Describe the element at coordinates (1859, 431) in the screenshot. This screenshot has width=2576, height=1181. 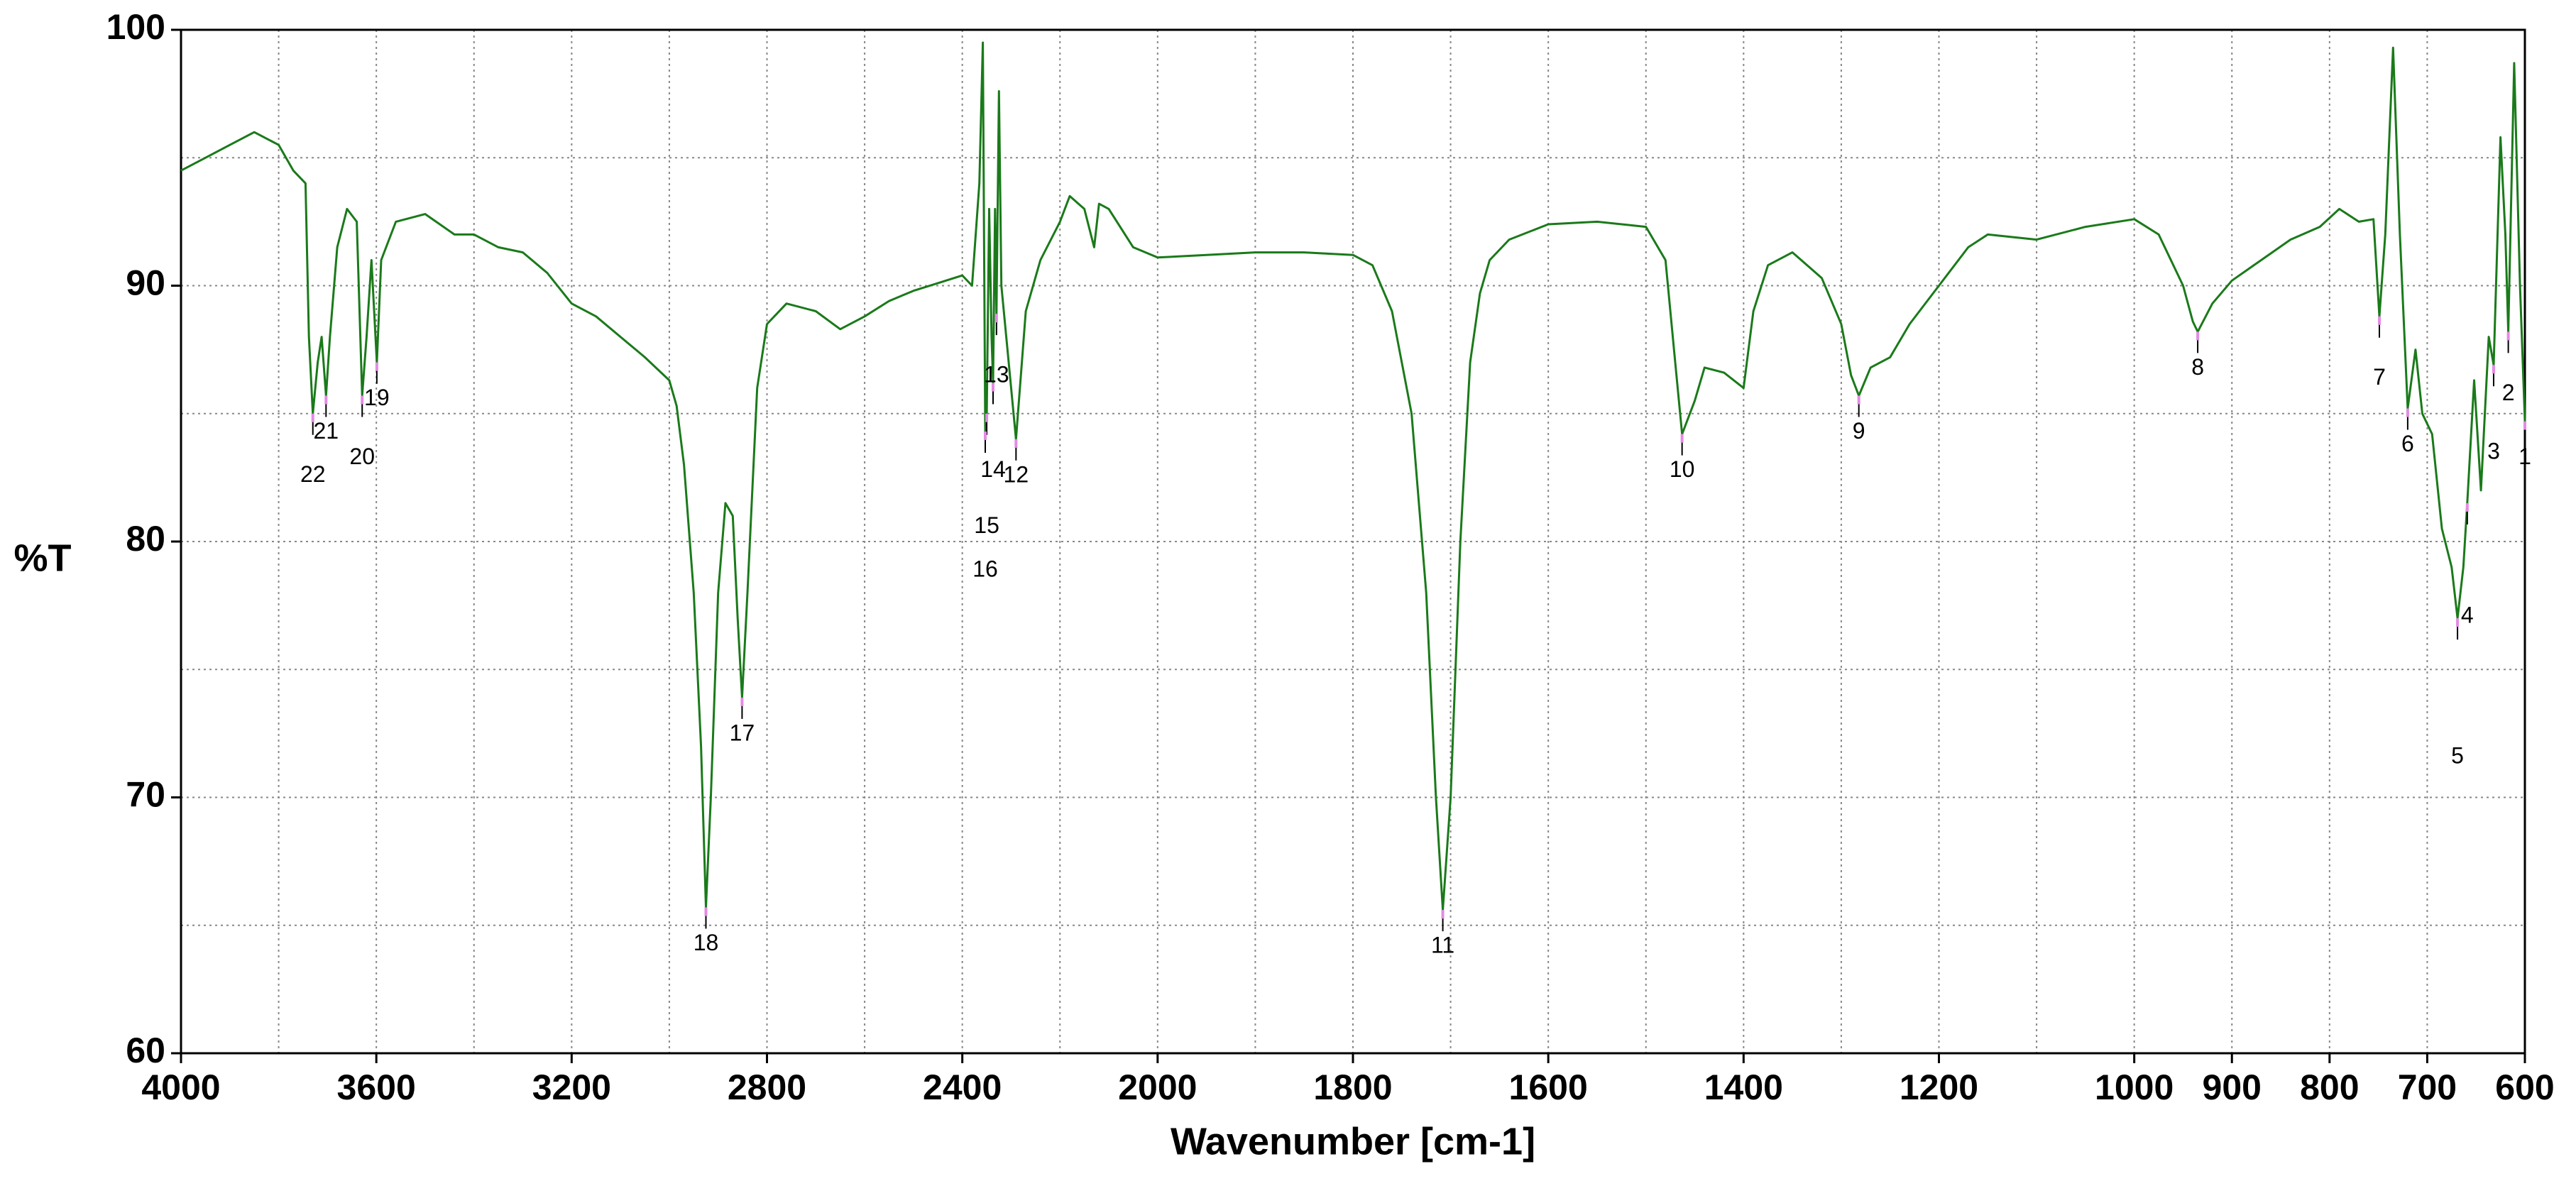
I see `peak-label: 9` at that location.